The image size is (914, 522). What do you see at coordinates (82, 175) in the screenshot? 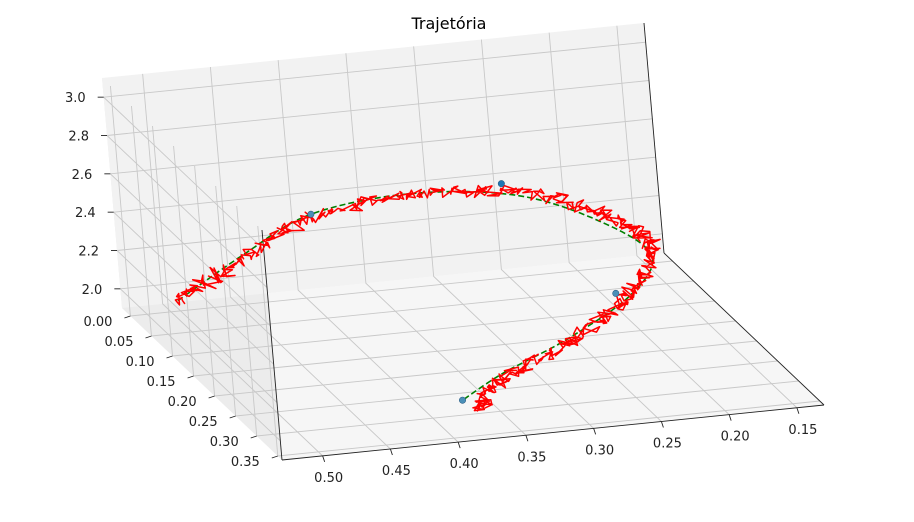
I see `z-tick-label: 2.6` at bounding box center [82, 175].